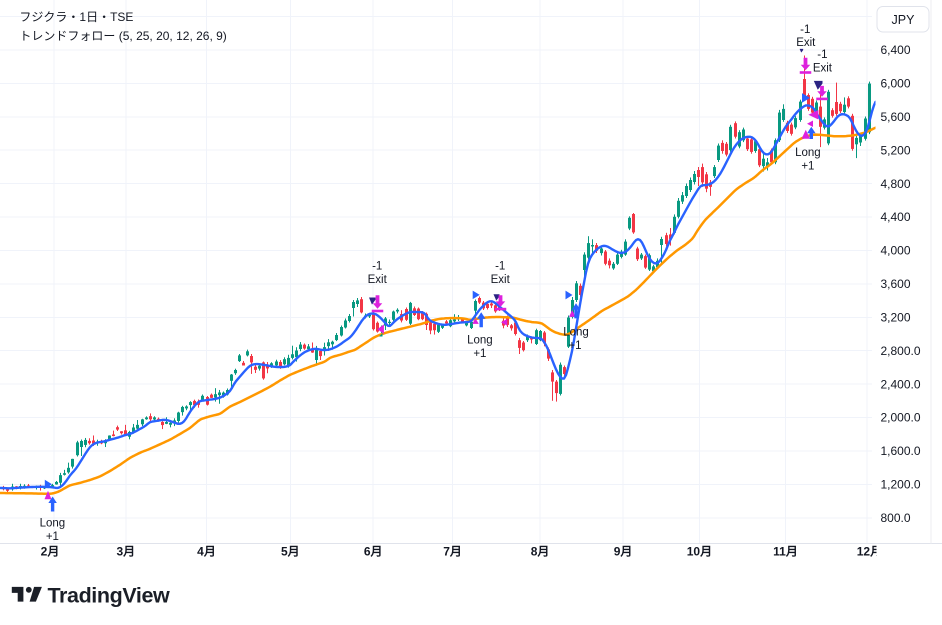  I want to click on svg-text: 9月, so click(623, 552).